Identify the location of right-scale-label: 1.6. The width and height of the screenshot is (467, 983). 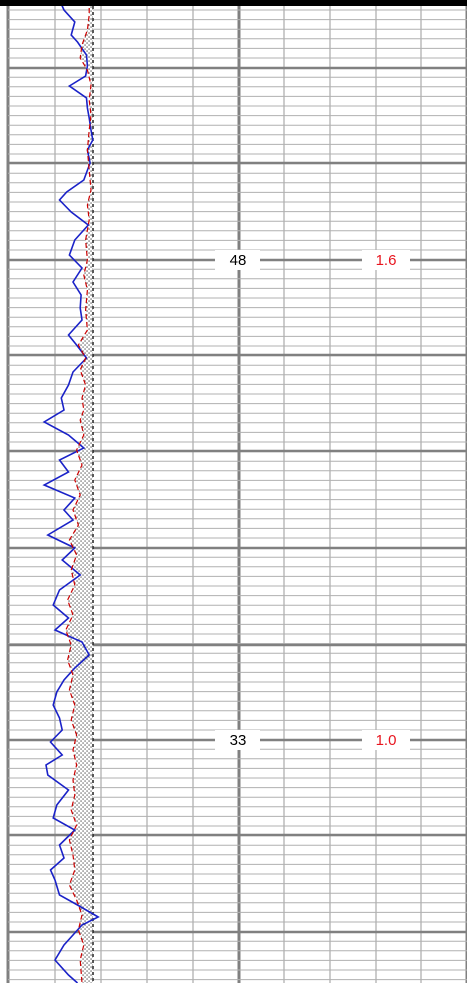
(386, 260).